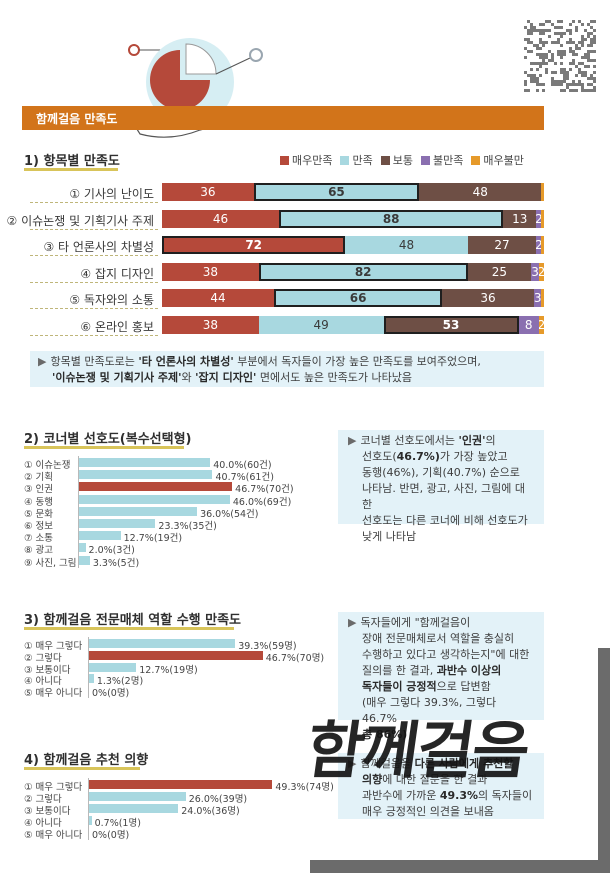  I want to click on section1-title: 1) 항목별 만족도, so click(72, 161).